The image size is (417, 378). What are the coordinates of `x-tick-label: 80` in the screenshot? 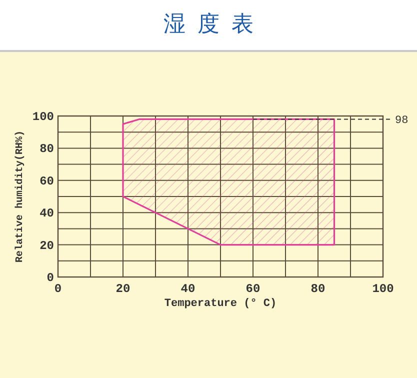 It's located at (318, 289).